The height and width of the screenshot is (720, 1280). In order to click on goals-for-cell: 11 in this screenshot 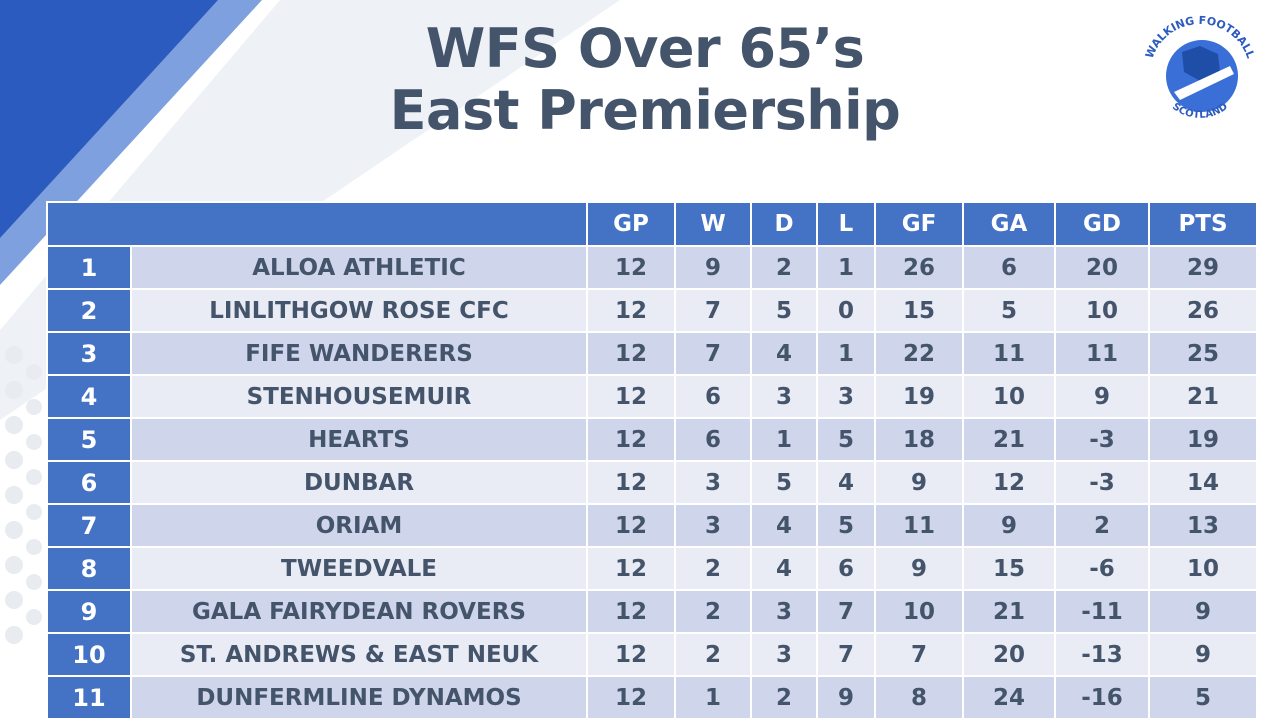, I will do `click(919, 525)`.